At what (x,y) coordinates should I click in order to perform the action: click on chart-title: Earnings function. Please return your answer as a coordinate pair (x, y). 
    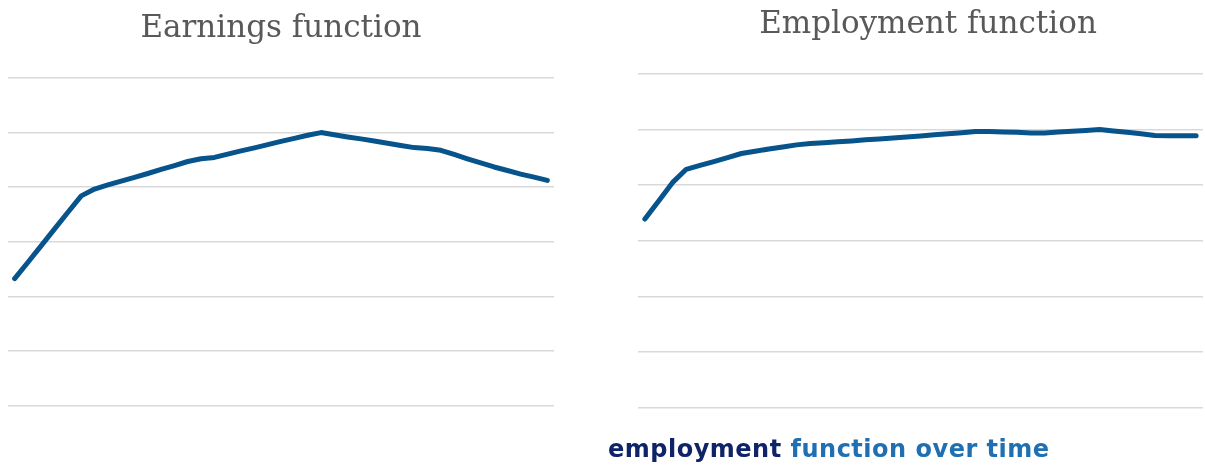
    Looking at the image, I should click on (281, 26).